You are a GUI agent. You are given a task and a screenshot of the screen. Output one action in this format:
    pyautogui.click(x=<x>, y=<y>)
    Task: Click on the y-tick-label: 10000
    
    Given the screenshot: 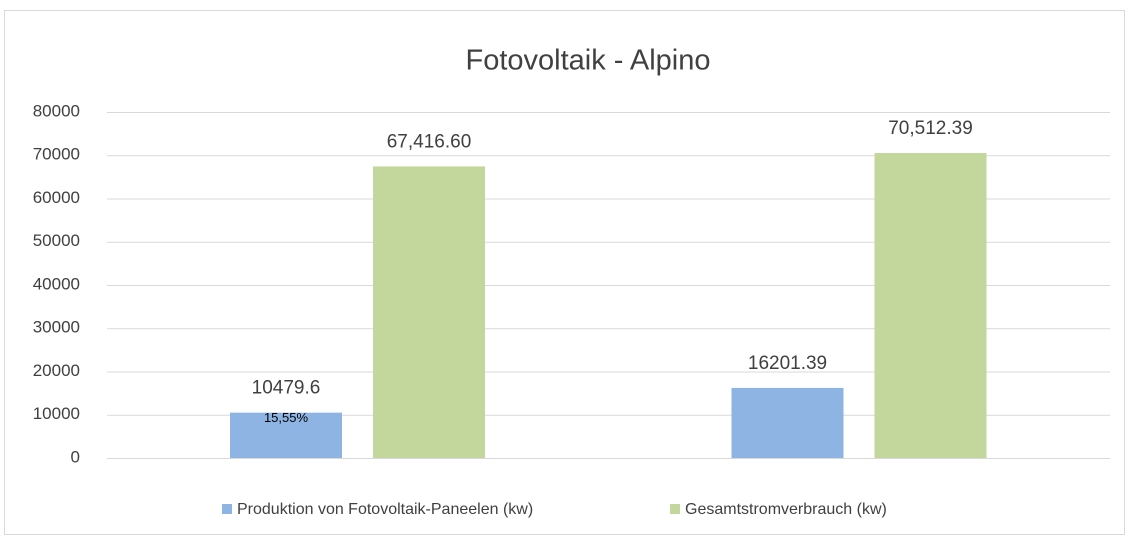 What is the action you would take?
    pyautogui.click(x=56, y=413)
    